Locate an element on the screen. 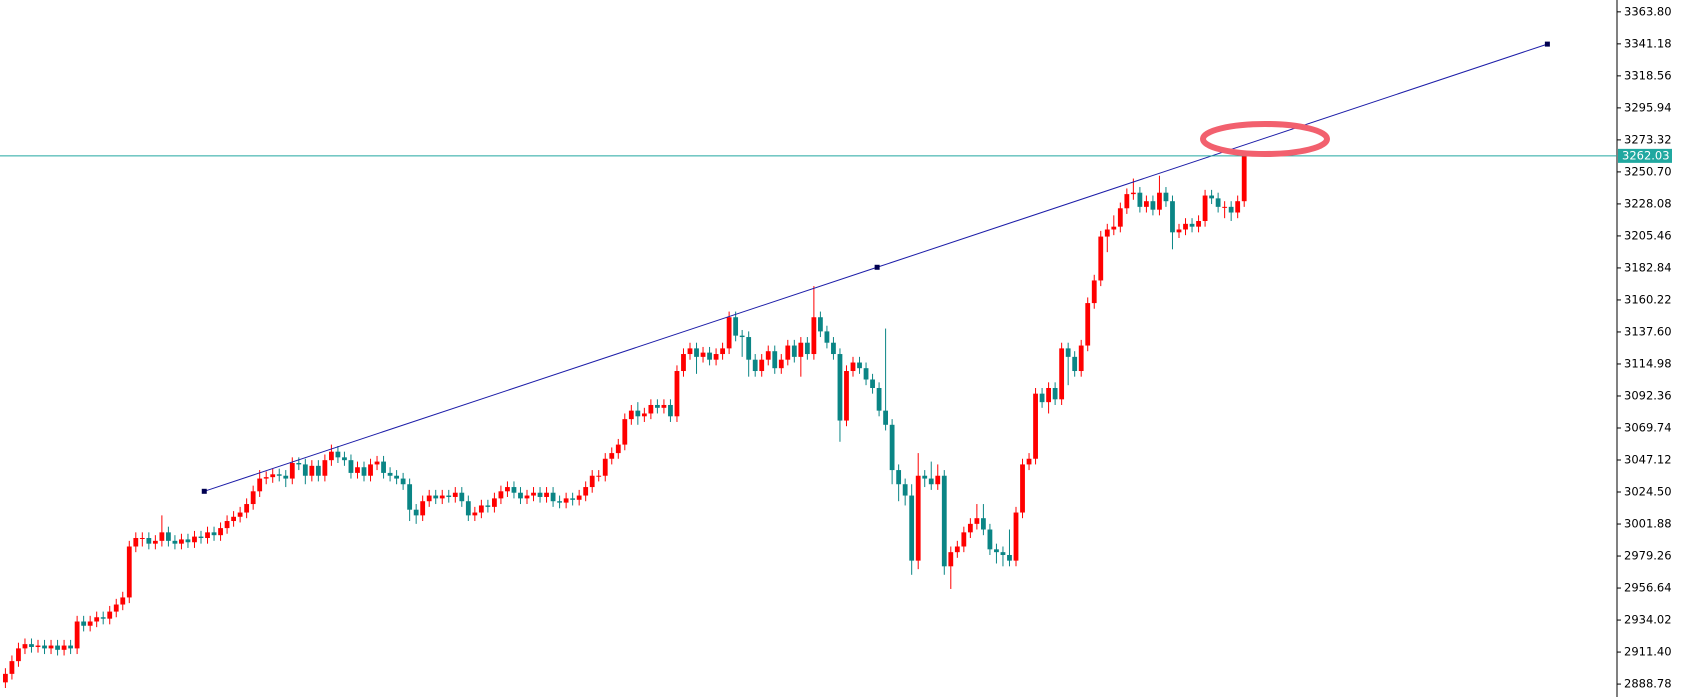 Image resolution: width=1688 pixels, height=697 pixels. y-tick-label: 2911.40 is located at coordinates (1648, 652).